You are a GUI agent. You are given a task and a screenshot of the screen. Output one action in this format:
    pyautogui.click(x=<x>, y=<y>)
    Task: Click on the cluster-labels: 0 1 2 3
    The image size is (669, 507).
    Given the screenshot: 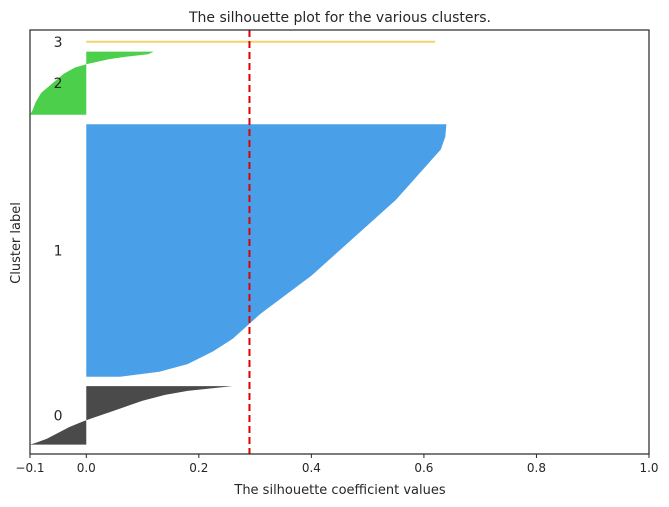 What is the action you would take?
    pyautogui.click(x=58, y=230)
    